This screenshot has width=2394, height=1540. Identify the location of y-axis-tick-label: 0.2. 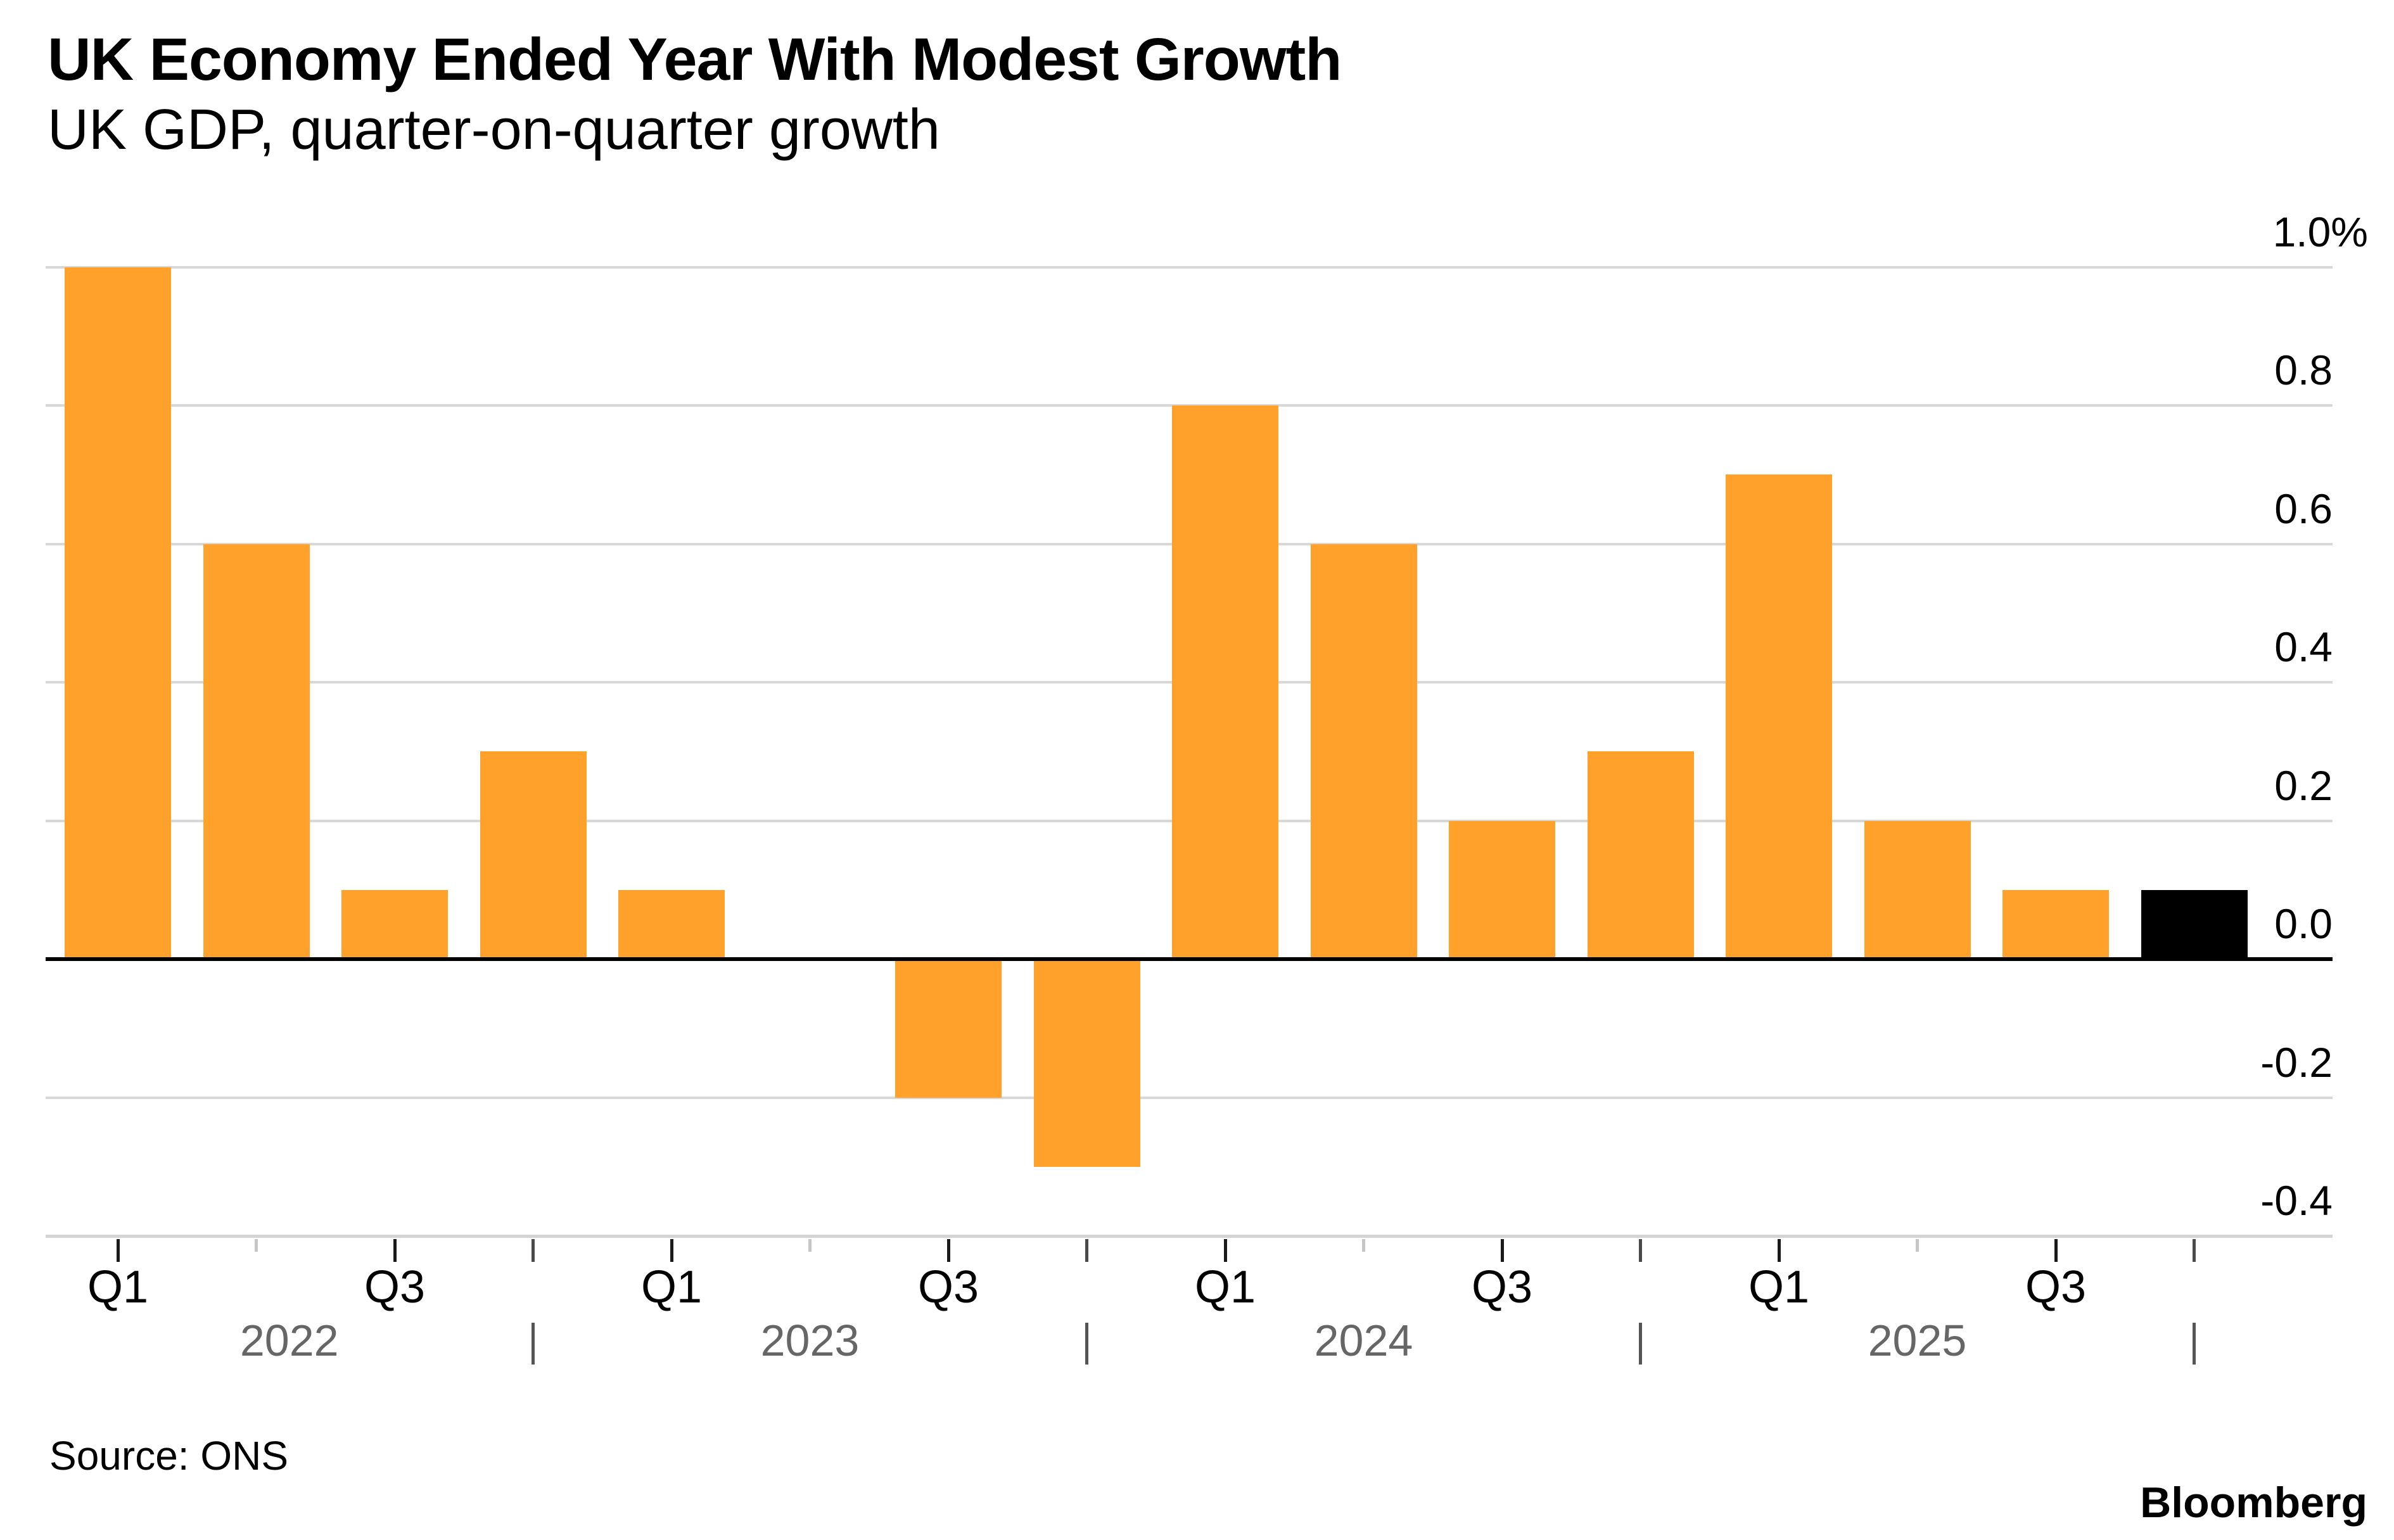
(2303, 785).